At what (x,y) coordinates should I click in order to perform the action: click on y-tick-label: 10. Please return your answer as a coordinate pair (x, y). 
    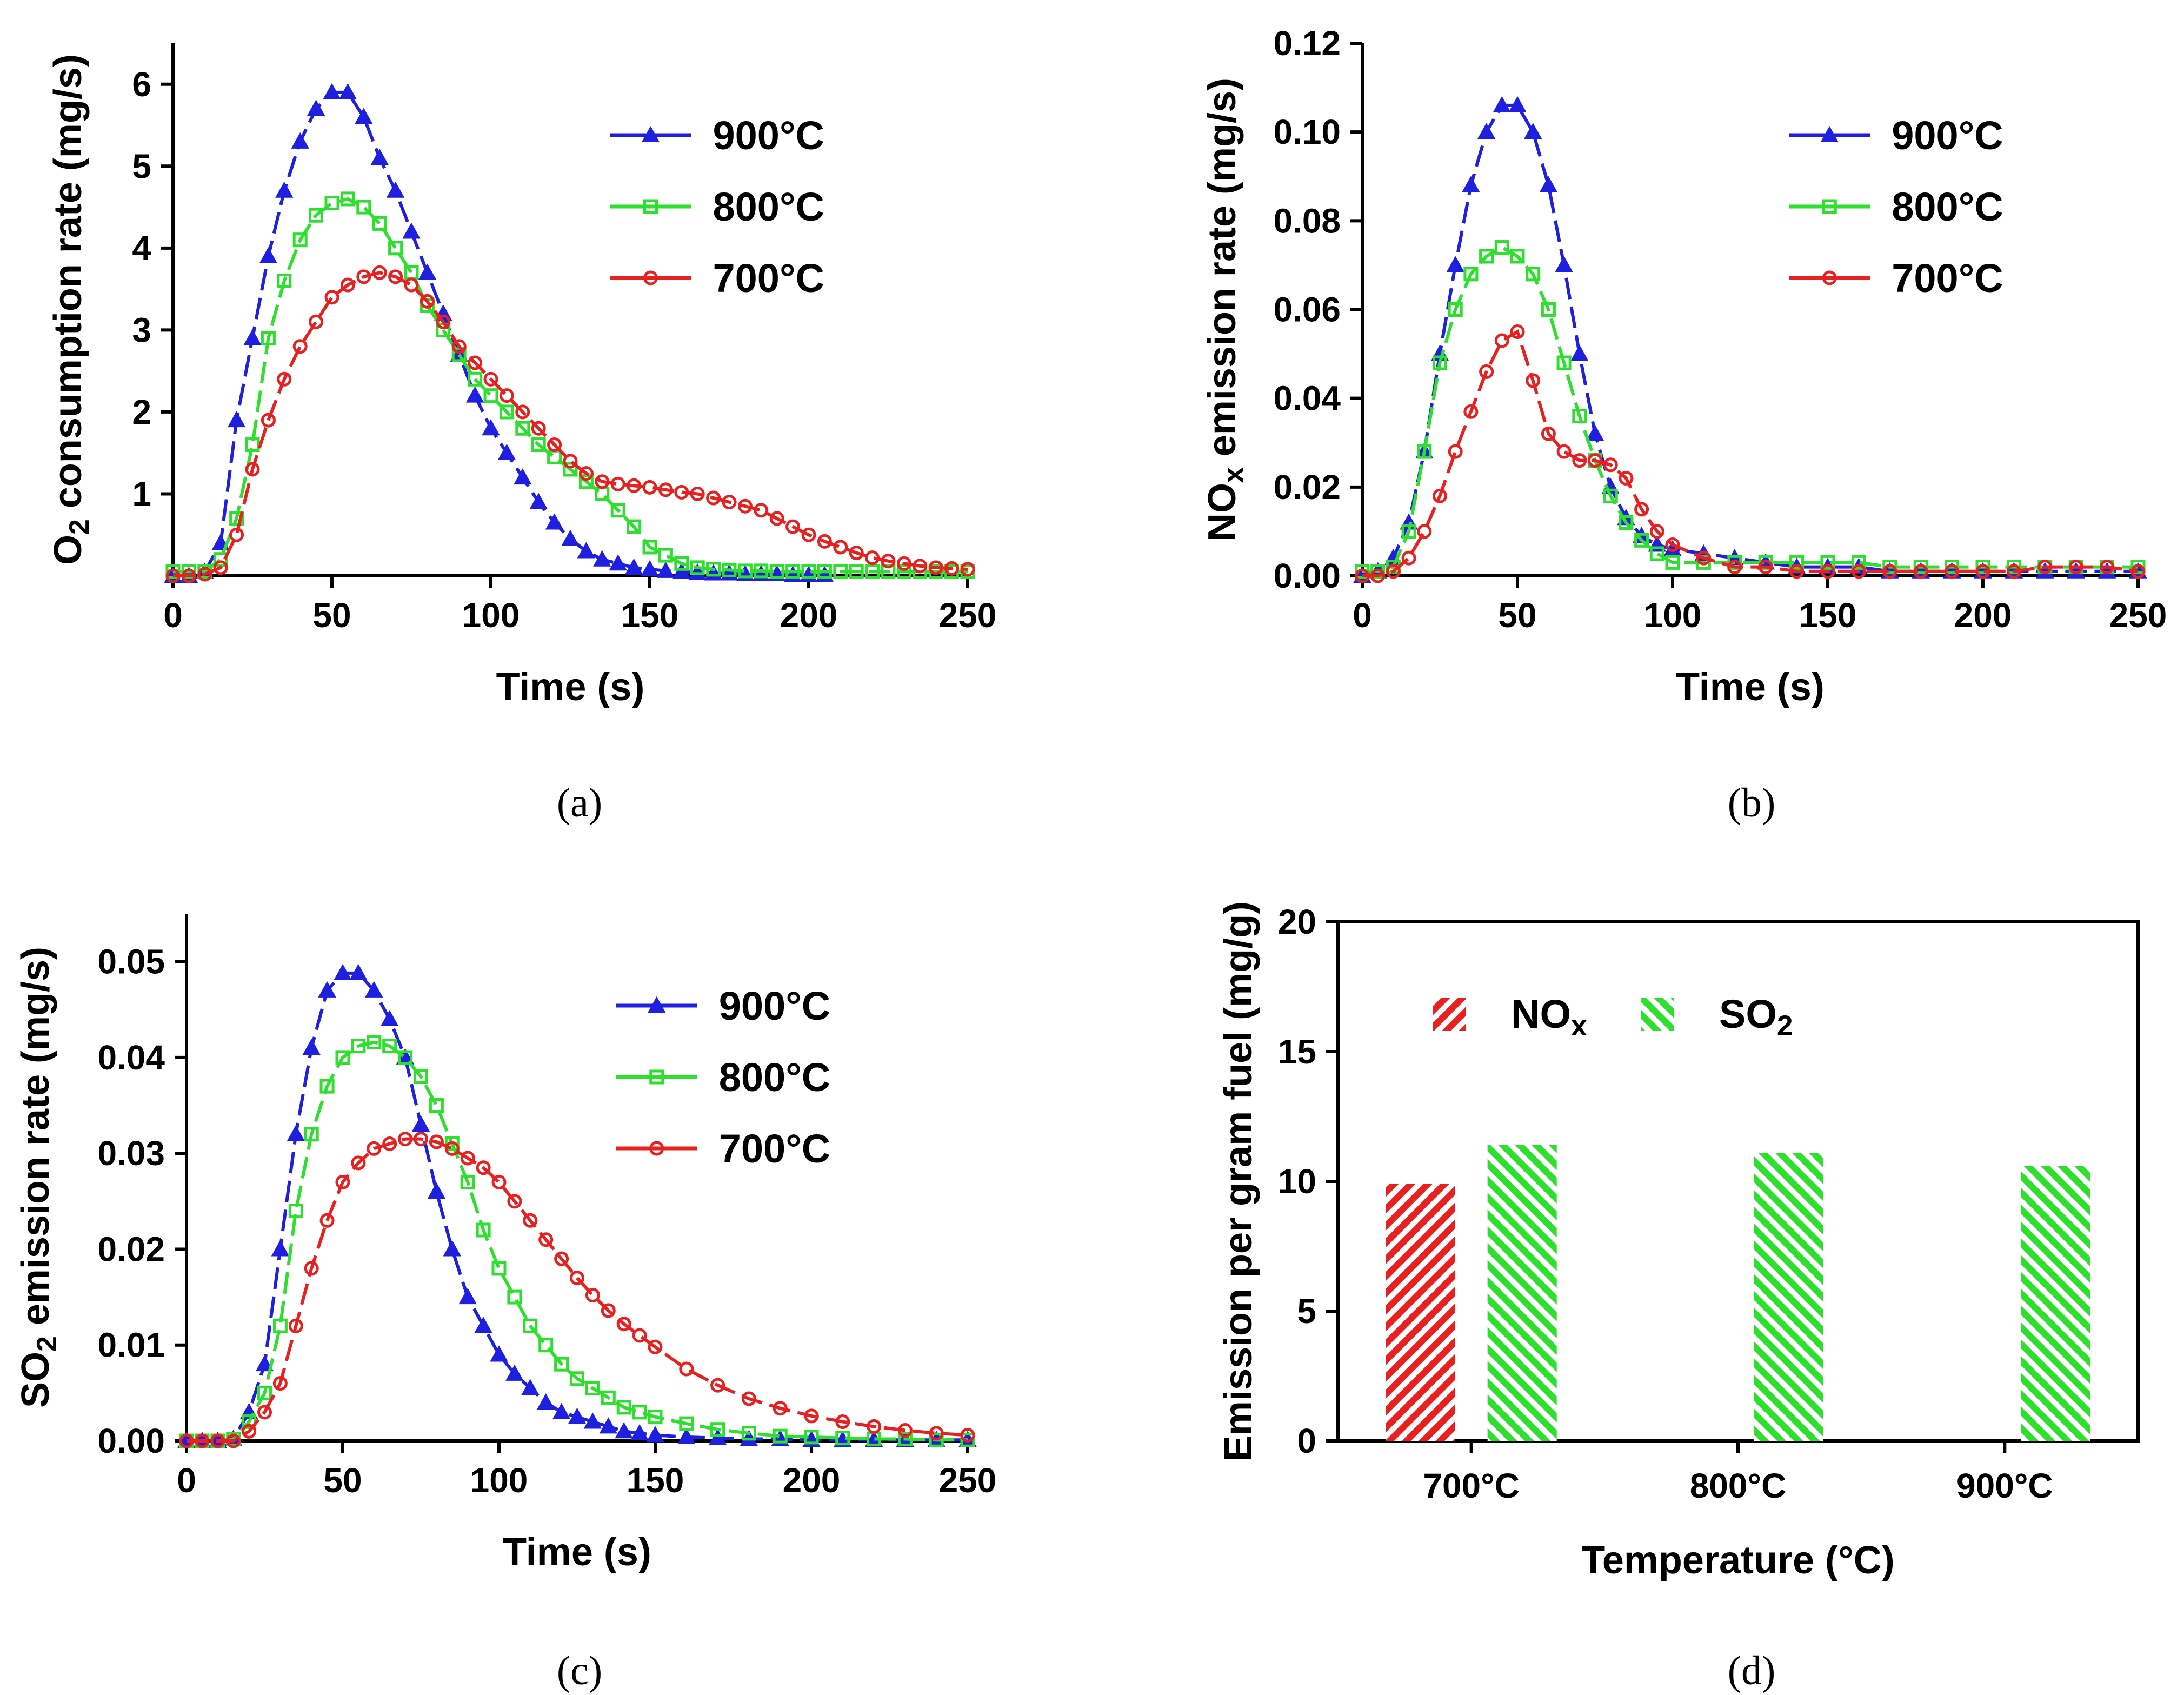
    Looking at the image, I should click on (1297, 1181).